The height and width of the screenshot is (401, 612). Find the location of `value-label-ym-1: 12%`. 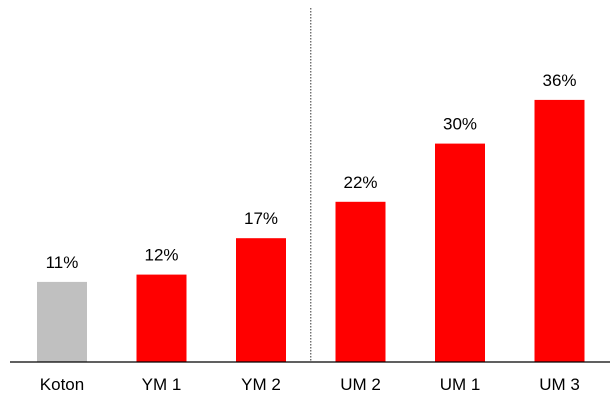

value-label-ym-1: 12% is located at coordinates (161, 255).